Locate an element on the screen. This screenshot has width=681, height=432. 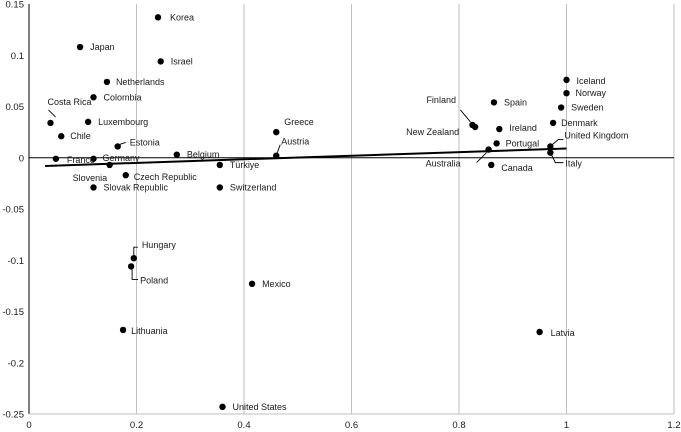
label-turkiye: Türkiye is located at coordinates (245, 165).